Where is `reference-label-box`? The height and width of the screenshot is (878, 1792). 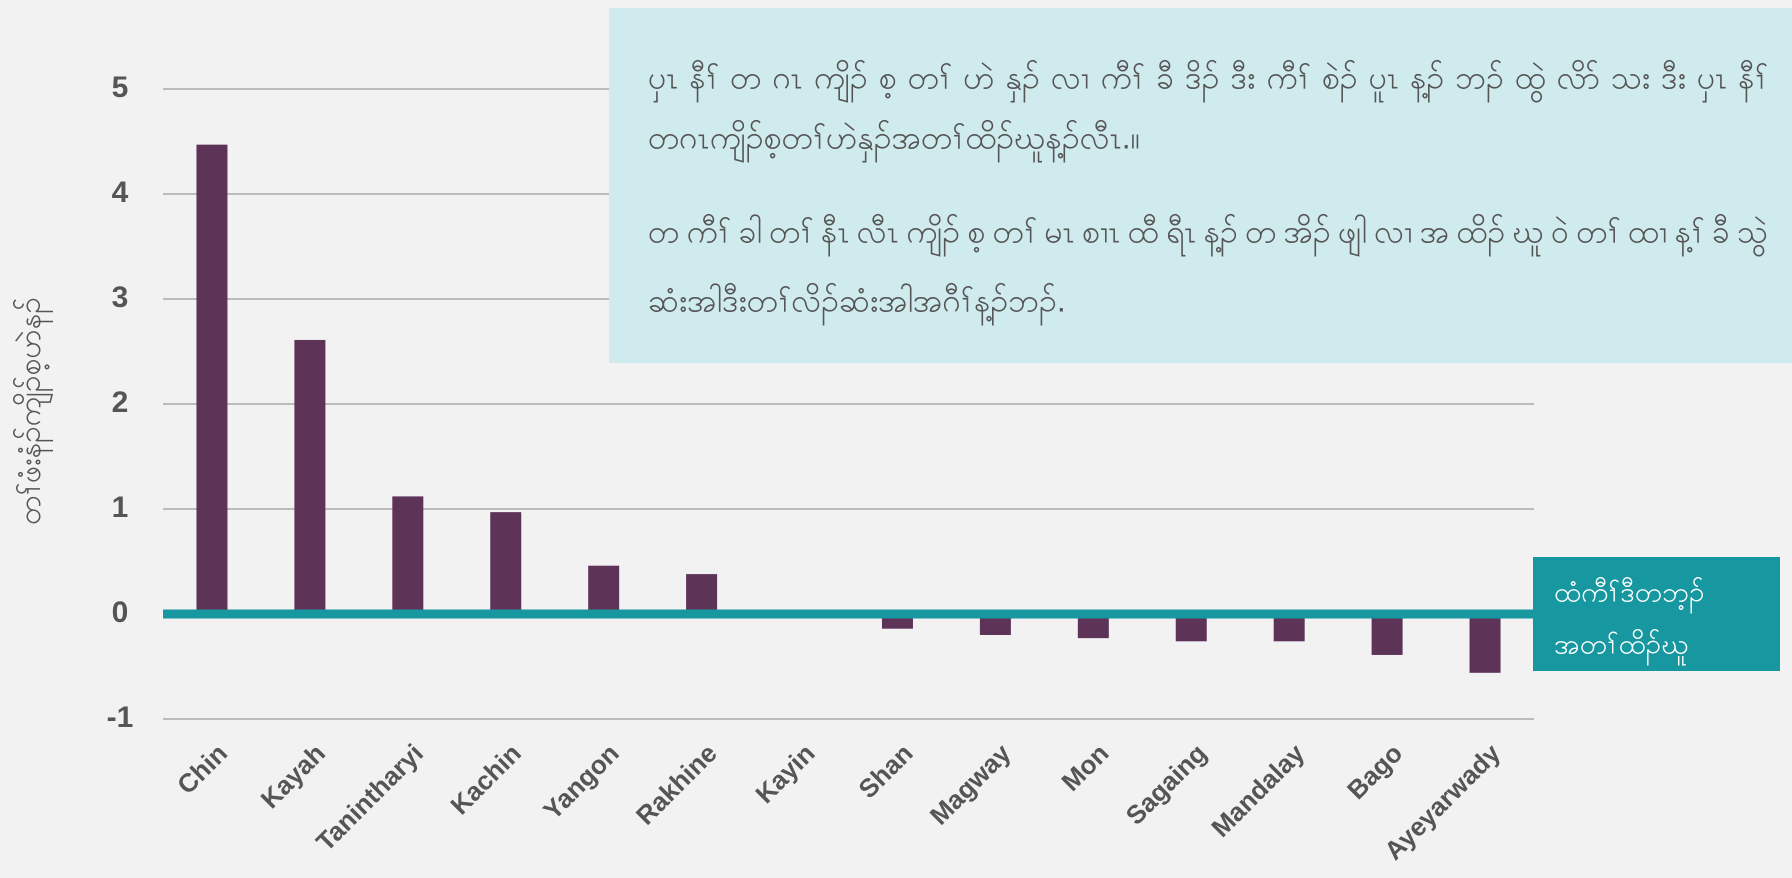
reference-label-box is located at coordinates (1656, 614).